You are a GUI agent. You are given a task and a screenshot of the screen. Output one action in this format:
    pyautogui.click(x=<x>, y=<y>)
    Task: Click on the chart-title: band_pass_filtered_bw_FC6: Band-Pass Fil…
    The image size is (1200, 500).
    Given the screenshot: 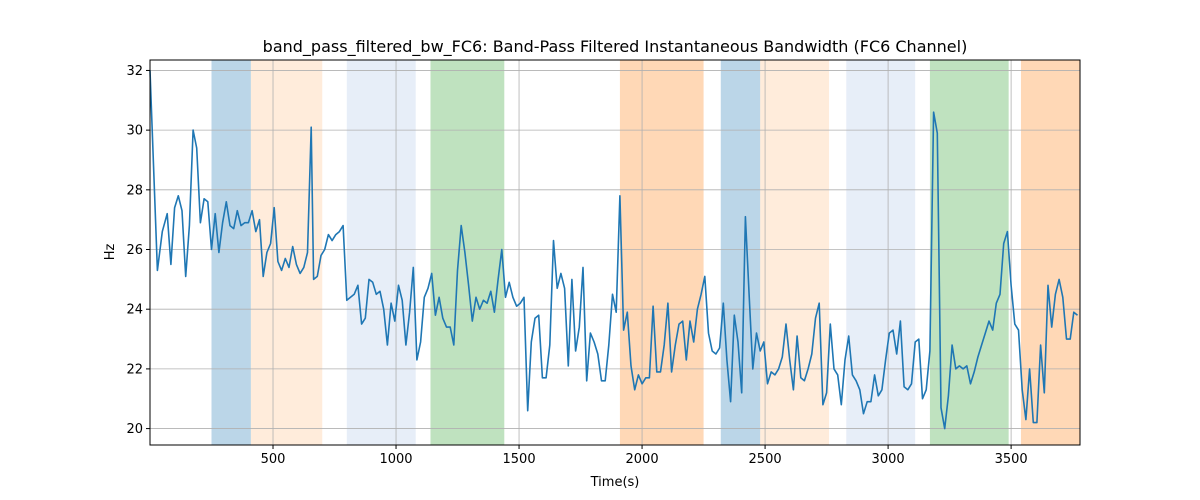 What is the action you would take?
    pyautogui.click(x=615, y=47)
    